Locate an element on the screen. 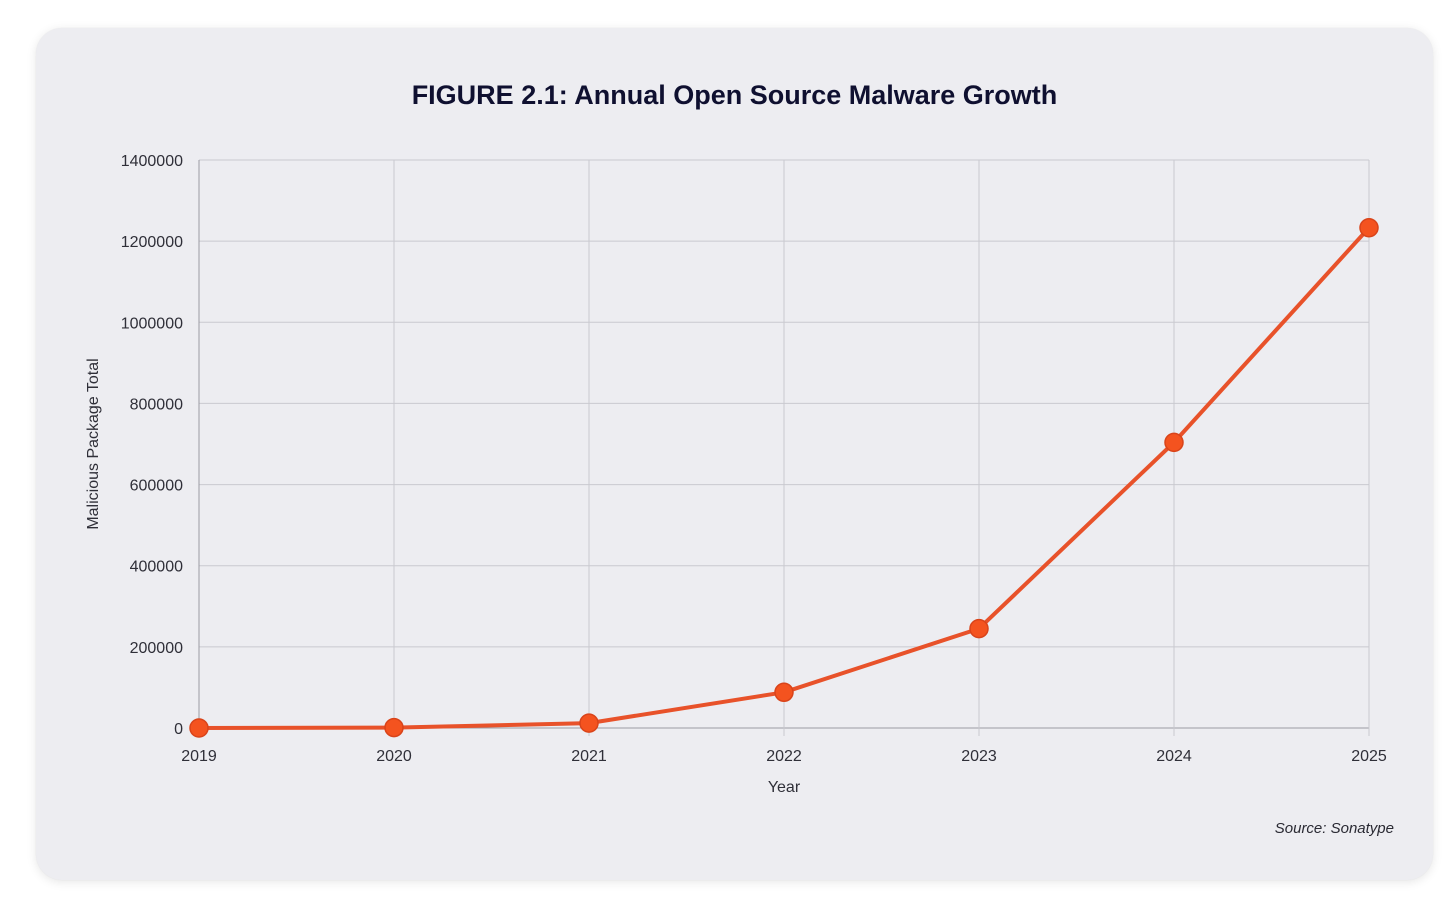 The width and height of the screenshot is (1456, 909). x-tick-label: 2021 is located at coordinates (589, 756).